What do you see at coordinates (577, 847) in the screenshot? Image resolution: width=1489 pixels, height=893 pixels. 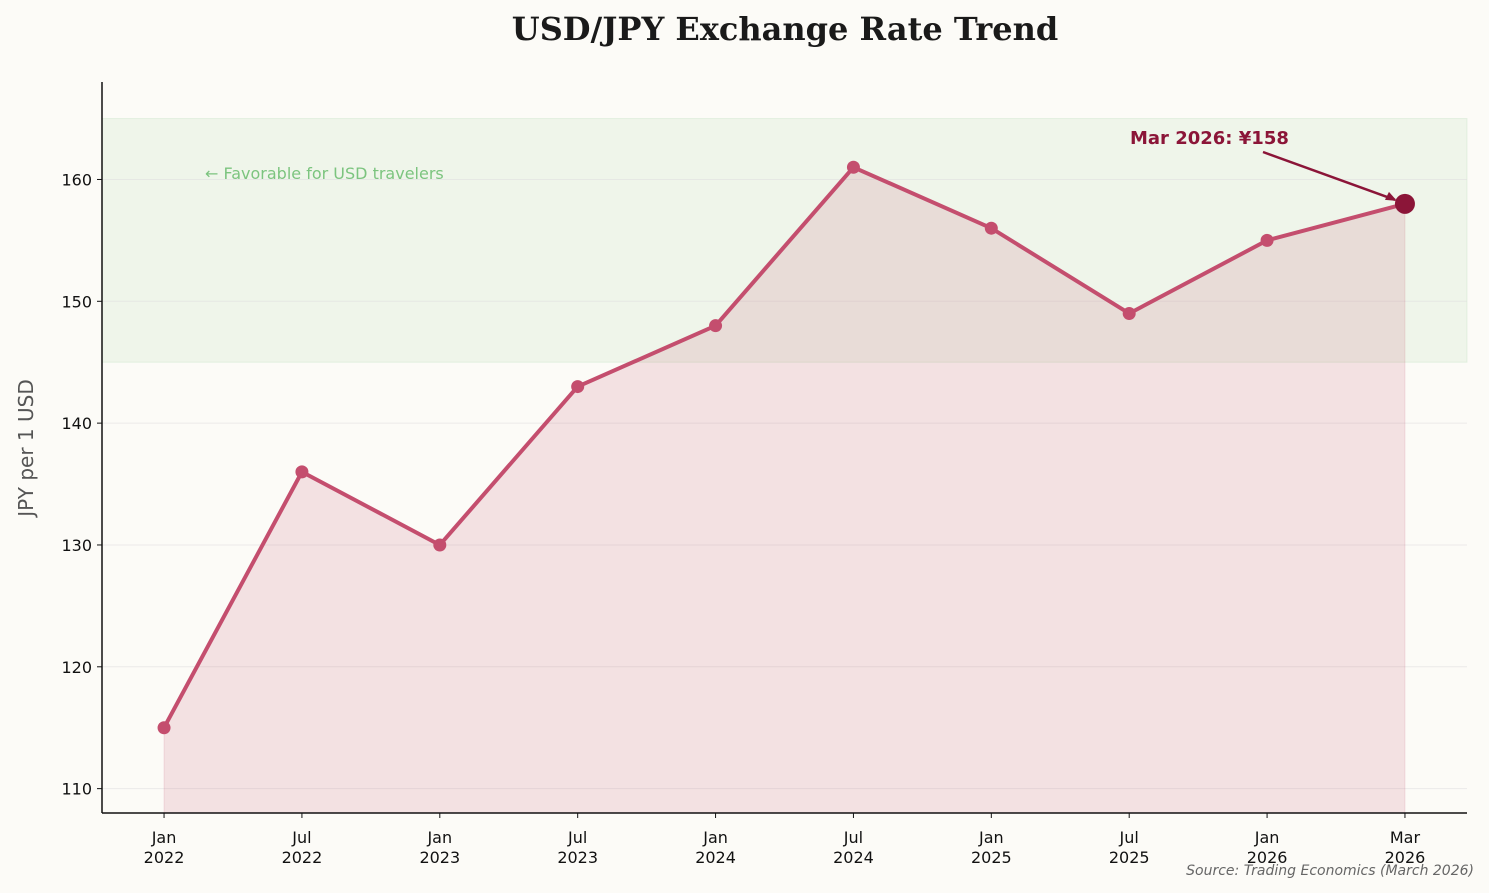 I see `x-tick-label: Jul 2023` at bounding box center [577, 847].